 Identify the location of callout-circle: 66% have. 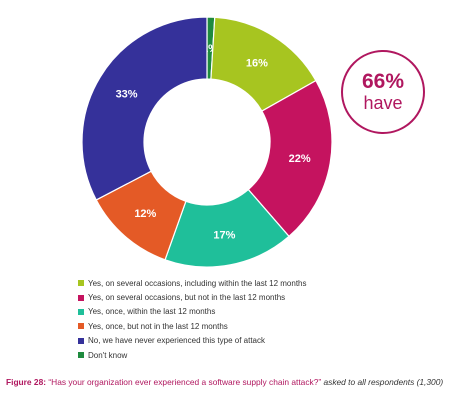
(383, 92).